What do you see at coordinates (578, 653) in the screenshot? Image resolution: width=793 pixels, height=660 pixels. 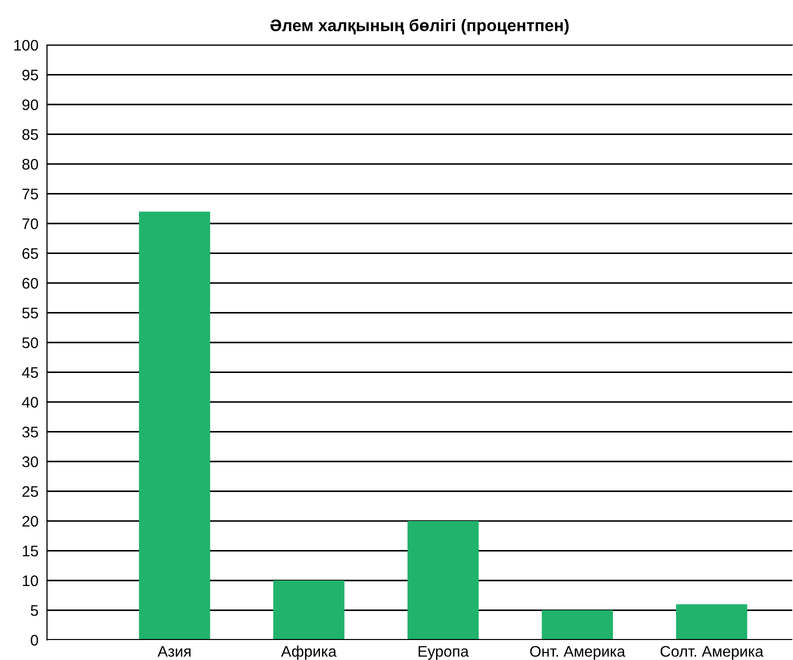 I see `x-tick-label: Онт. Америка` at bounding box center [578, 653].